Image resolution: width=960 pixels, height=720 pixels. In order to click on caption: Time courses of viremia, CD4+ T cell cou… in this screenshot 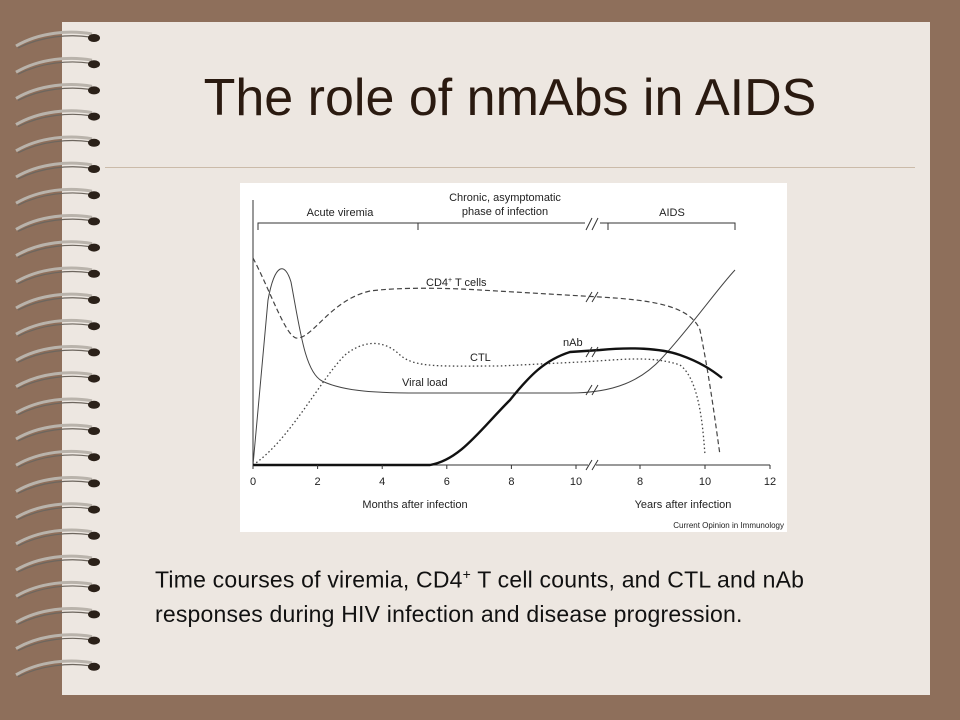, I will do `click(505, 594)`.